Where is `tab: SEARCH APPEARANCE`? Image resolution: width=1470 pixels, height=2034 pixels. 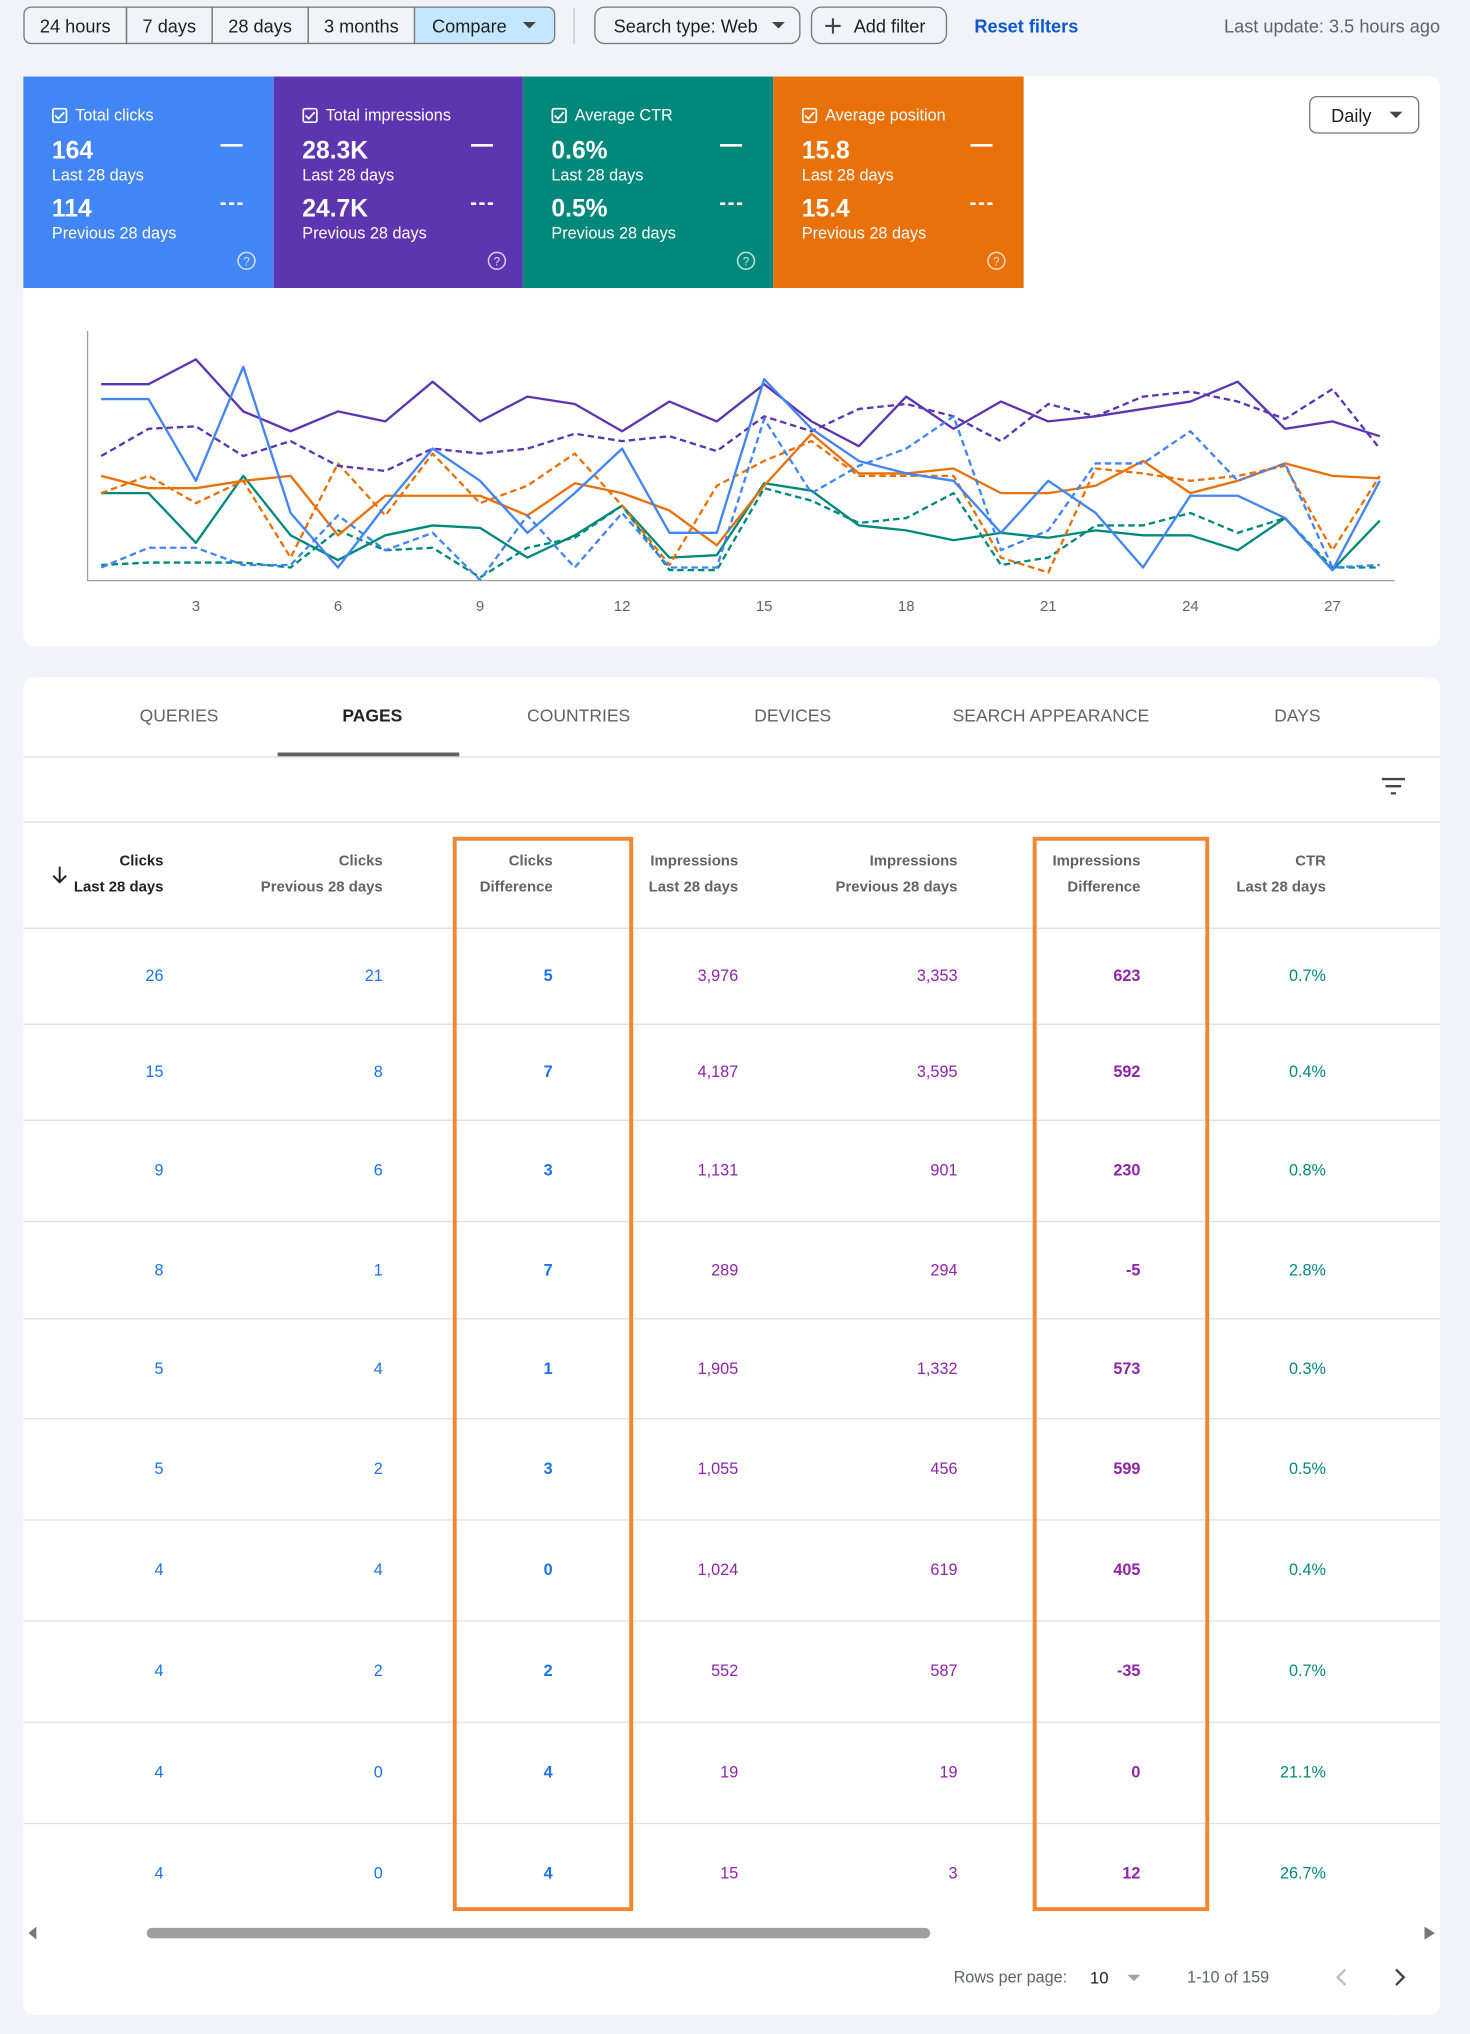 tab: SEARCH APPEARANCE is located at coordinates (1051, 715).